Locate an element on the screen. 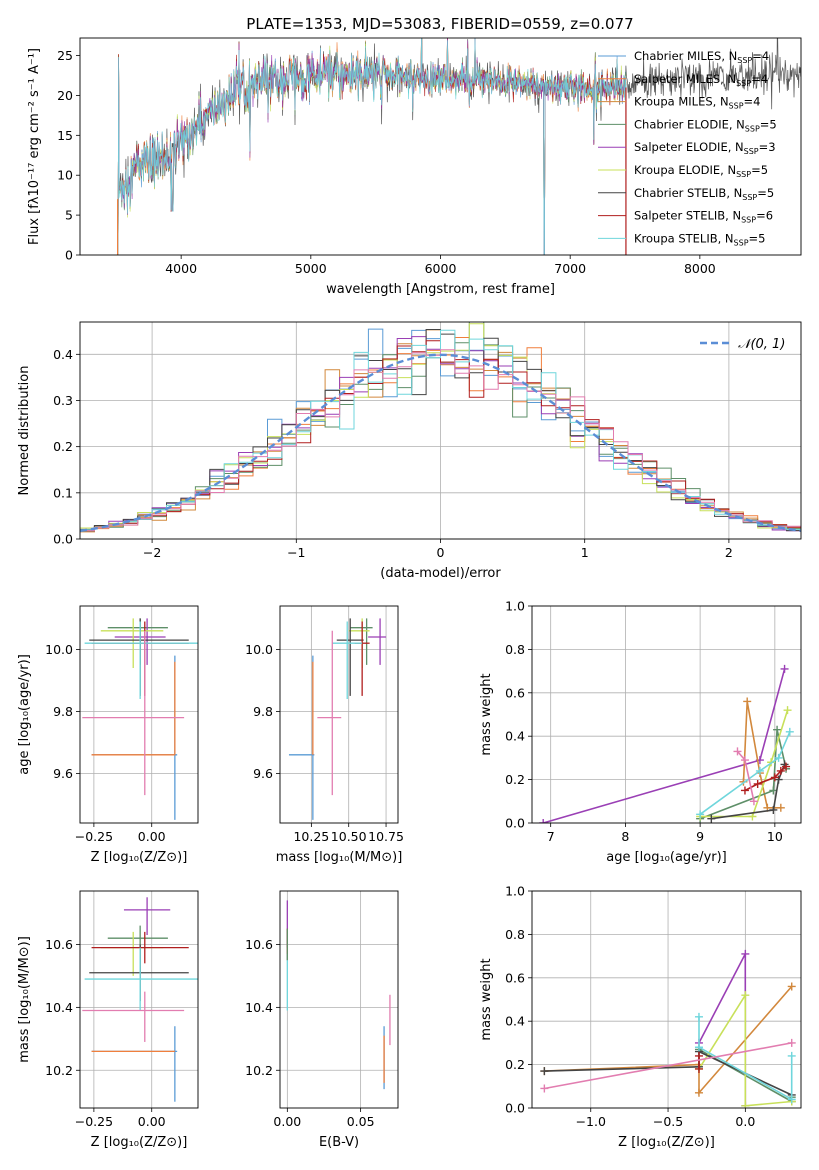 The image size is (819, 1170). y-axis-label: mass [log₁₀(M/M⊙)] is located at coordinates (24, 999).